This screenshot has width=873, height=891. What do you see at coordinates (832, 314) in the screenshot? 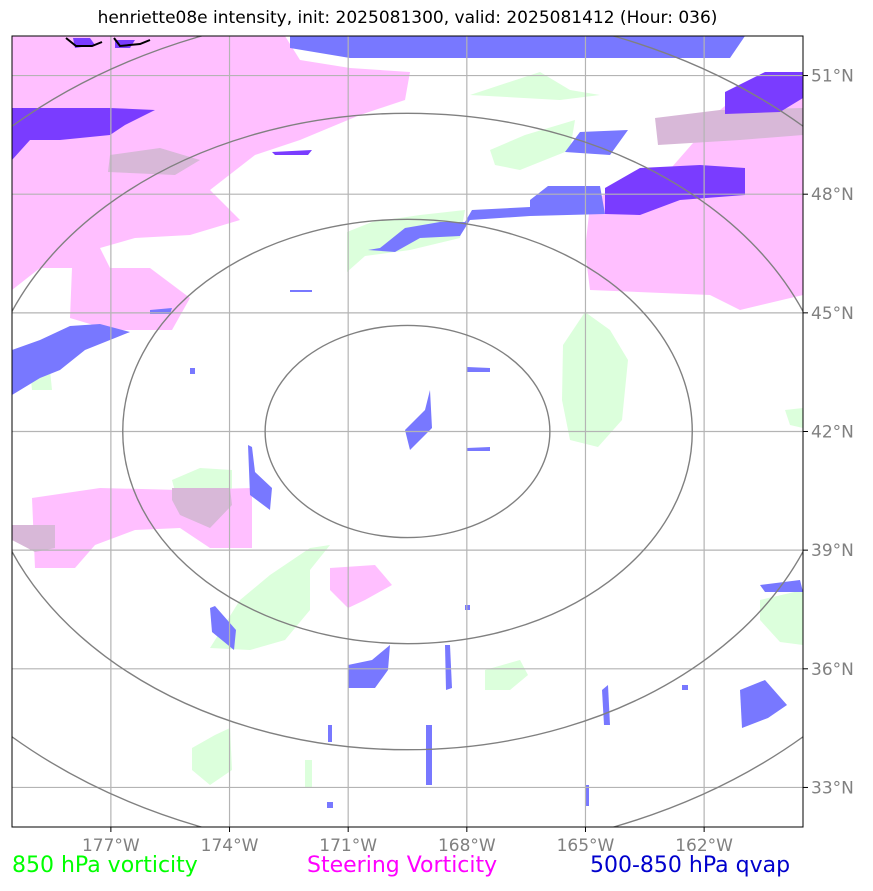
I see `y-tick-label-4: 45°N` at bounding box center [832, 314].